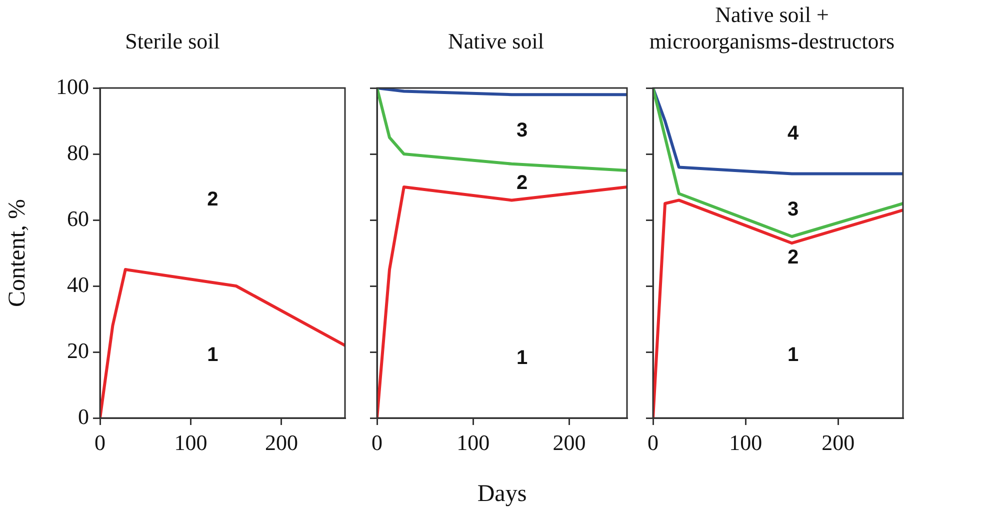 This screenshot has height=513, width=982. I want to click on annotation: 4, so click(793, 133).